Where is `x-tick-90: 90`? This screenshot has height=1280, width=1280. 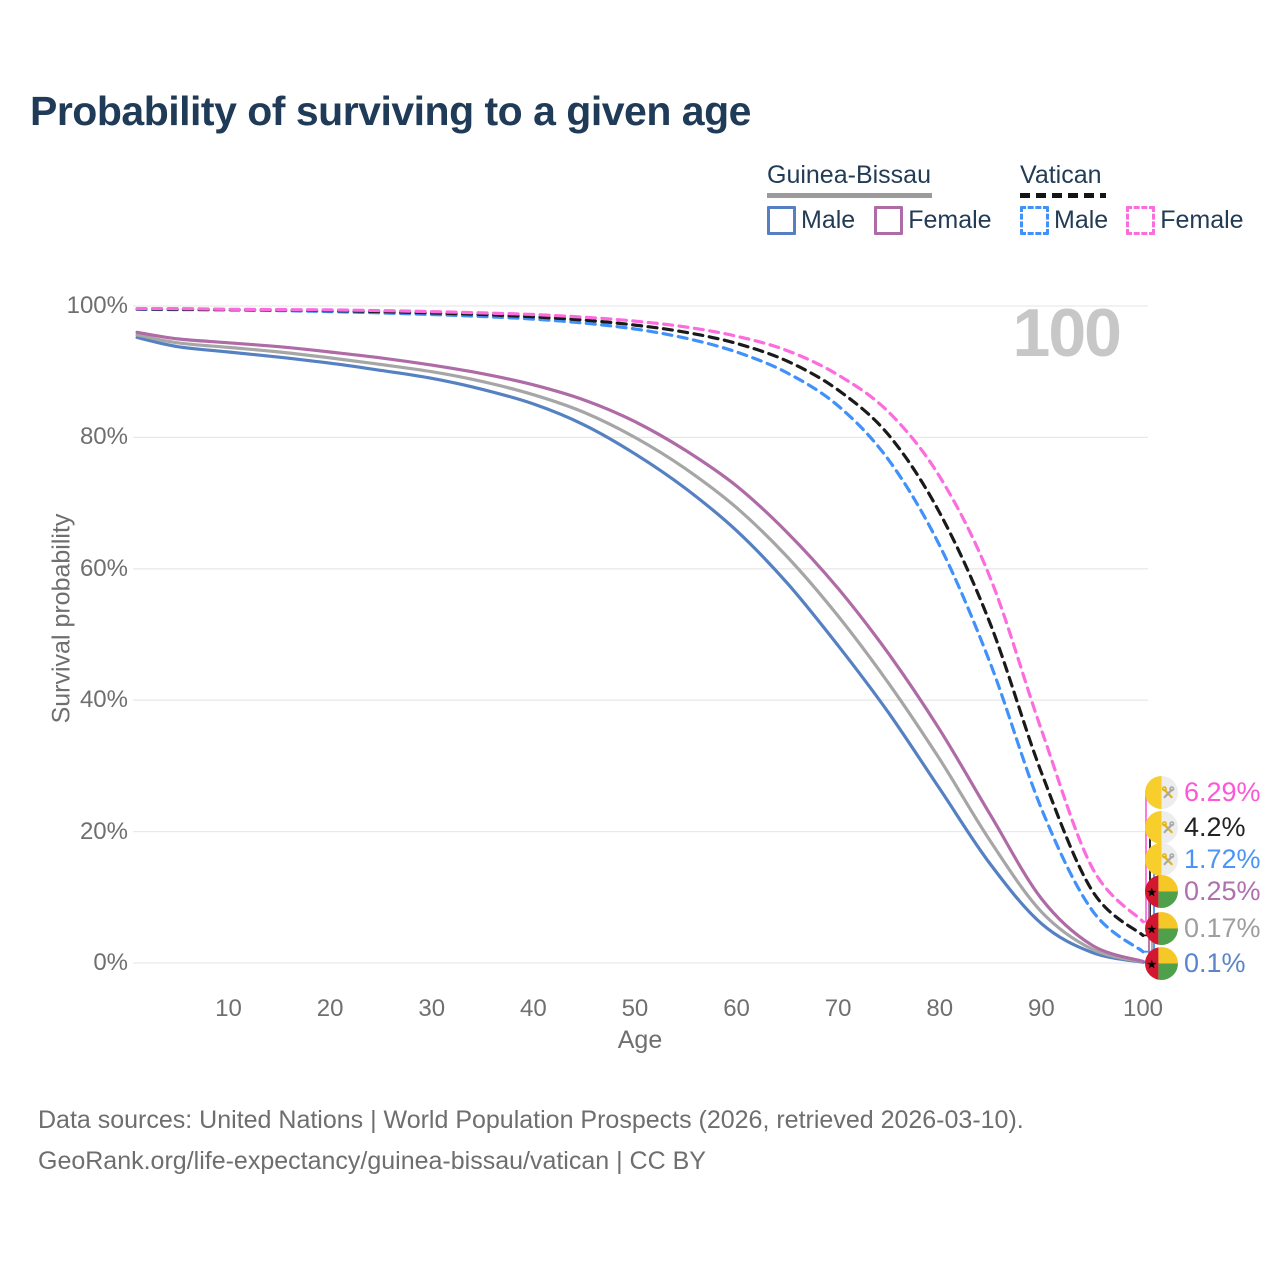 x-tick-90: 90 is located at coordinates (1041, 1008).